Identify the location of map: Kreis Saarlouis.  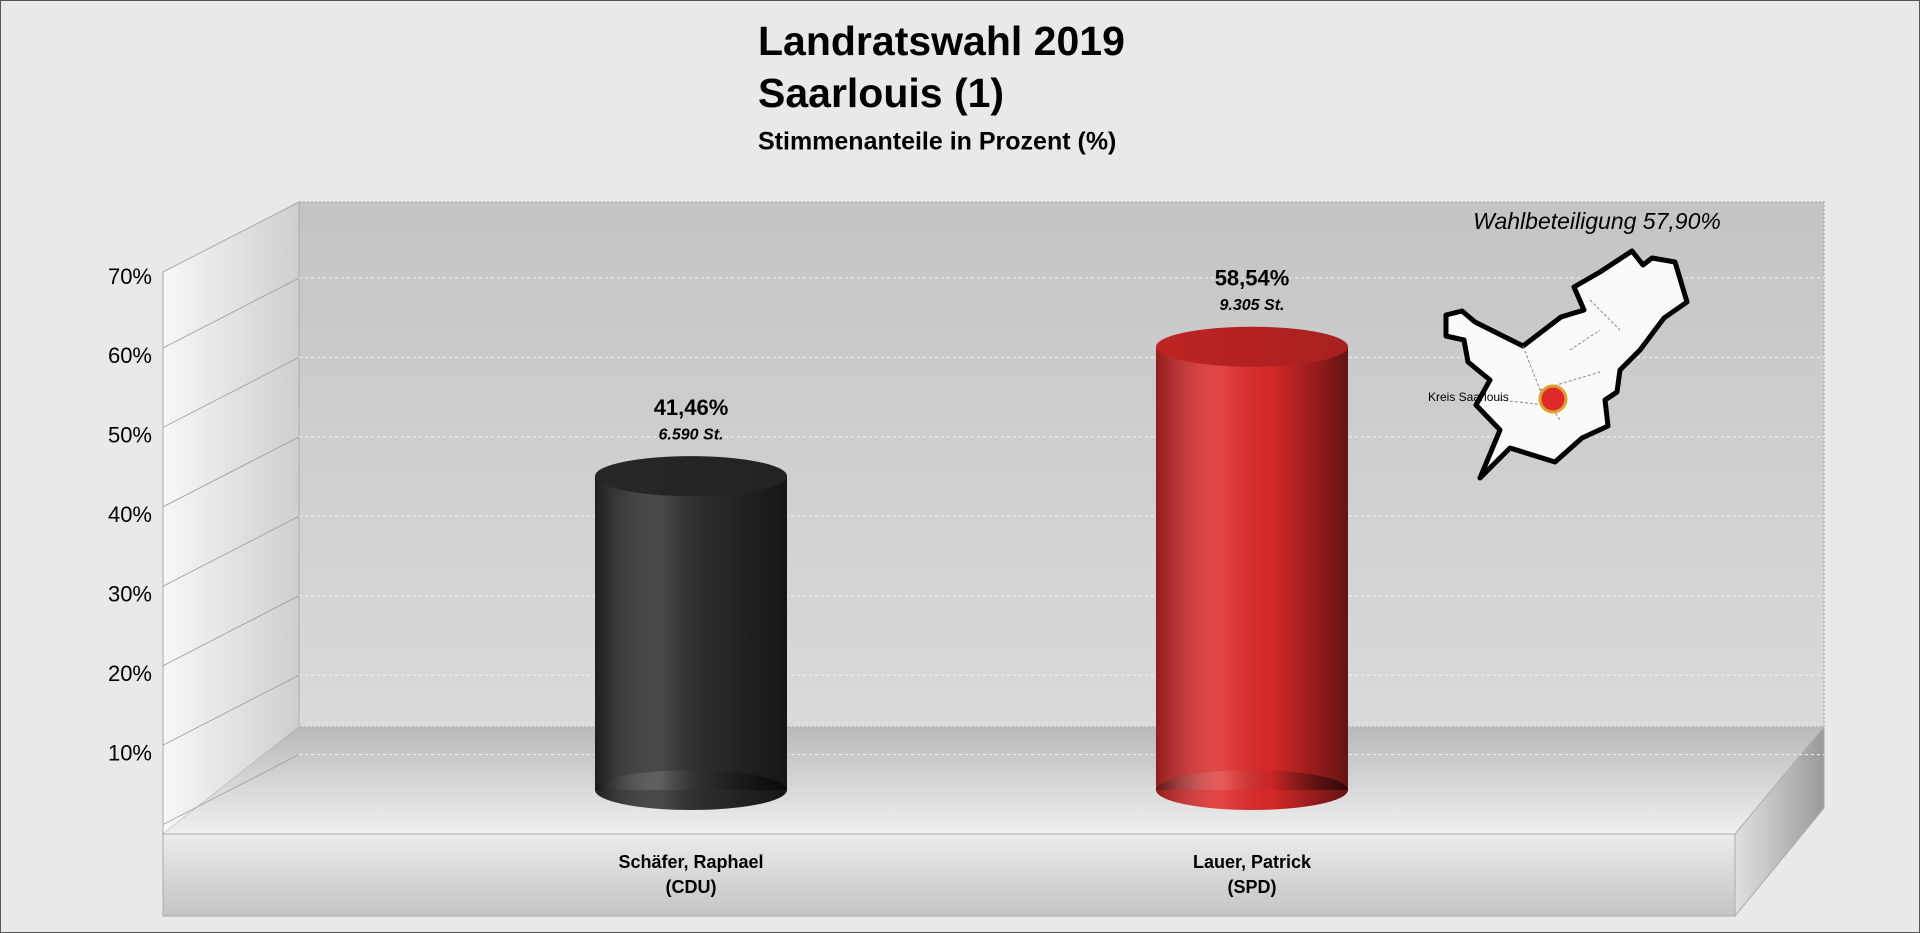
(1559, 364).